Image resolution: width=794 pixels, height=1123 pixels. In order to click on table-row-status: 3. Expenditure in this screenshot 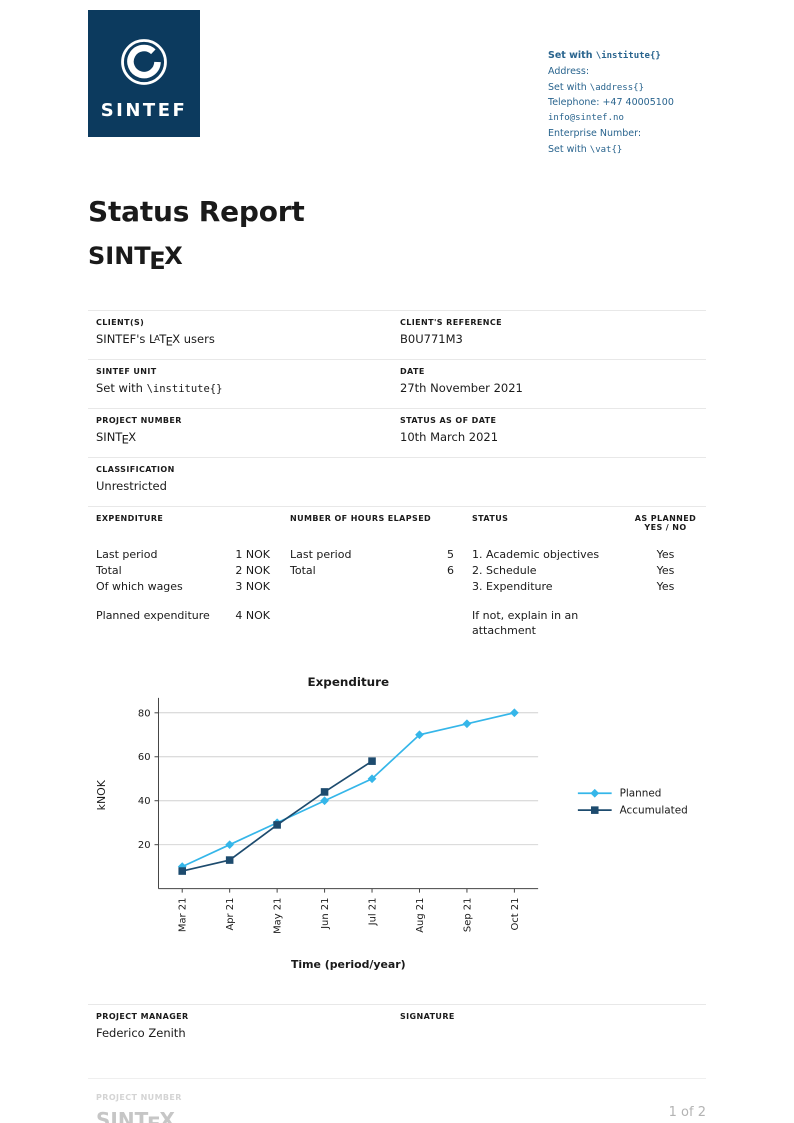, I will do `click(512, 587)`.